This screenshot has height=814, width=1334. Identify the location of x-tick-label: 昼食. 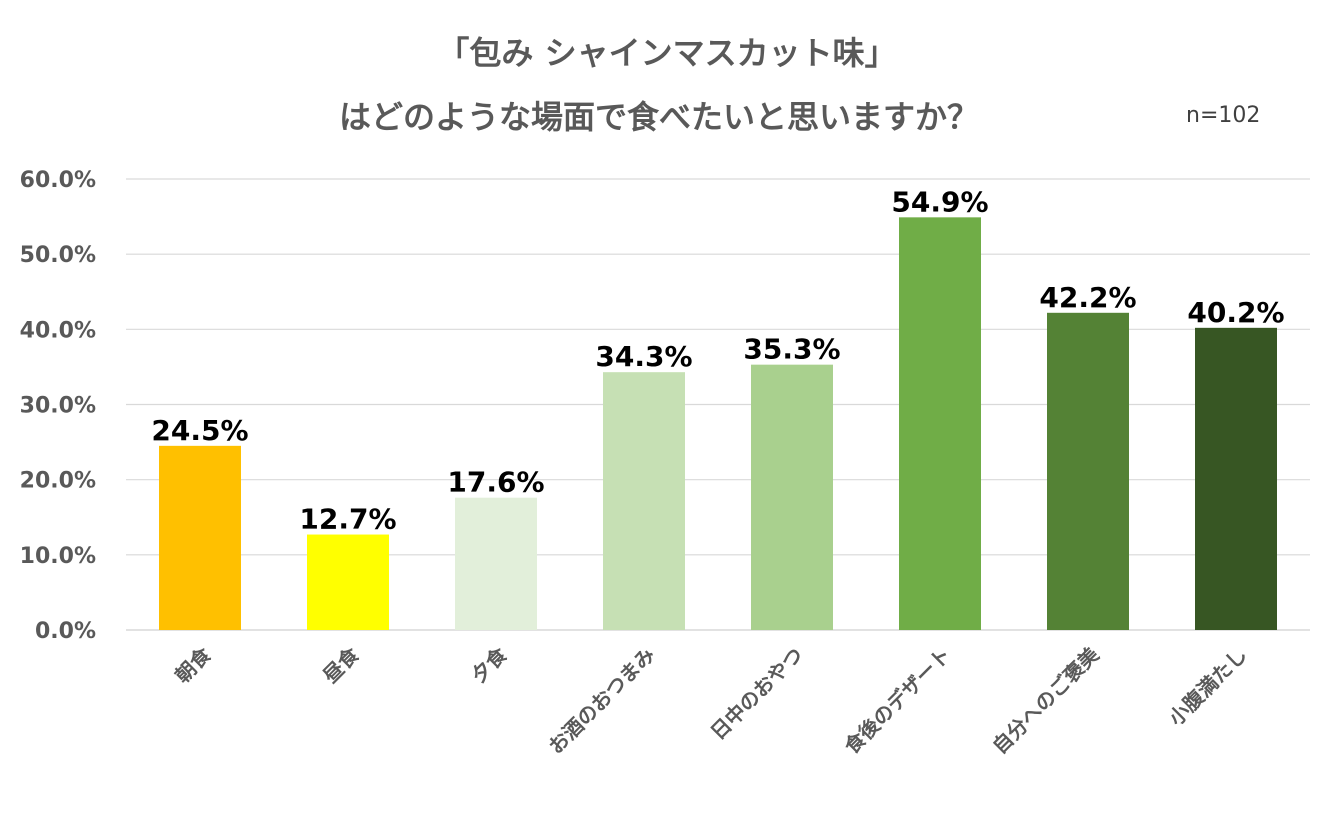
(341, 665).